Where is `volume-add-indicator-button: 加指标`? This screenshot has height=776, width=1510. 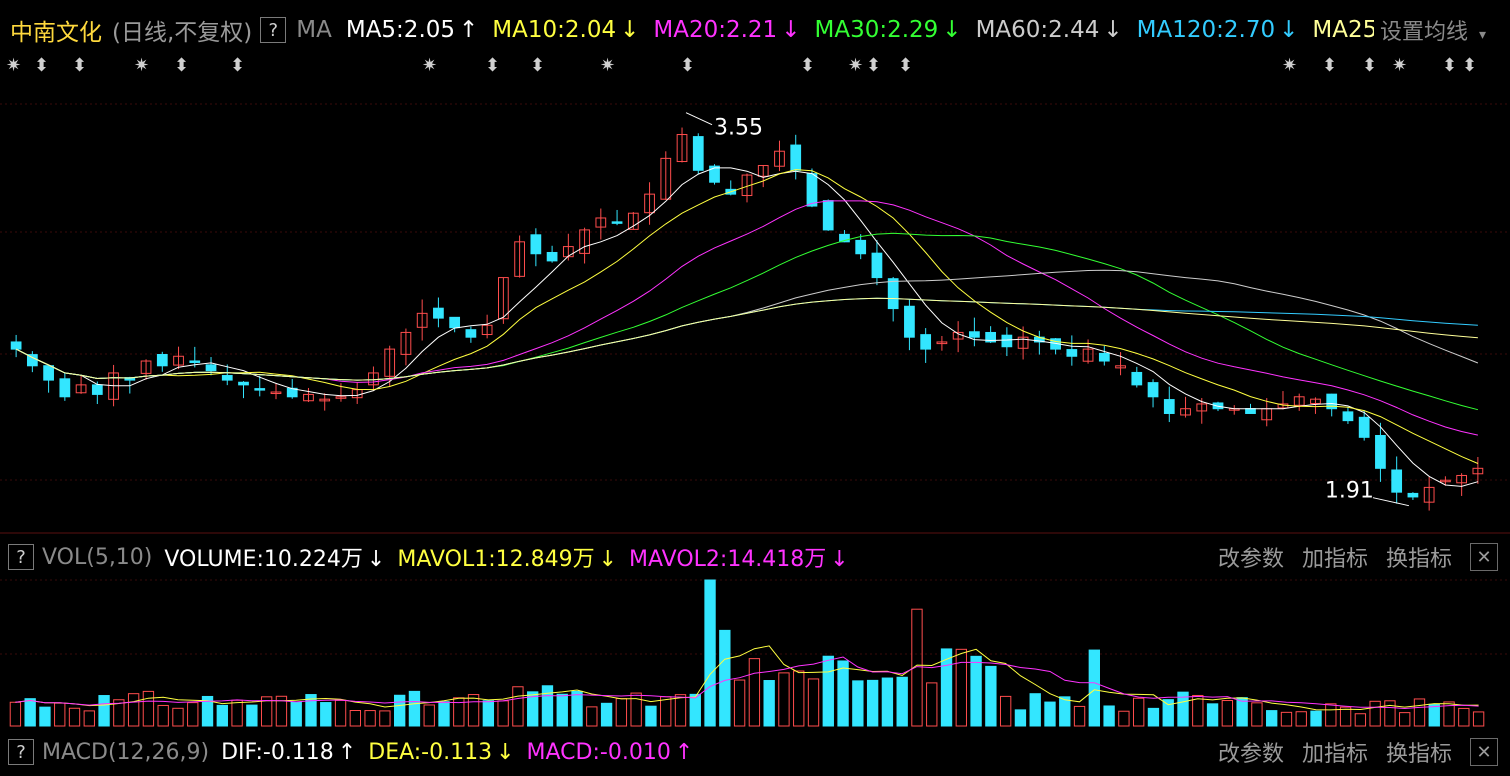
volume-add-indicator-button: 加指标 is located at coordinates (1334, 559).